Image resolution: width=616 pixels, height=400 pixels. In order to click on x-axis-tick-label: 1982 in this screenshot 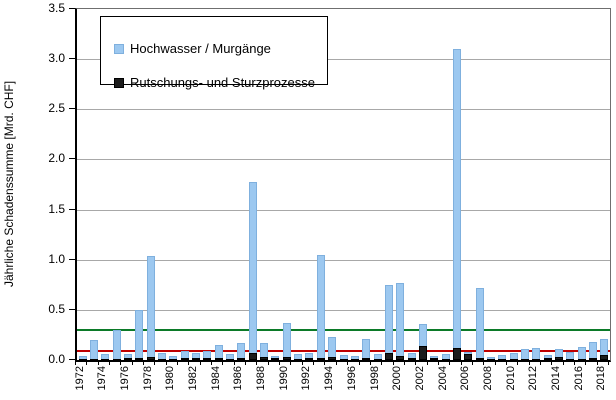, I will do `click(193, 378)`.